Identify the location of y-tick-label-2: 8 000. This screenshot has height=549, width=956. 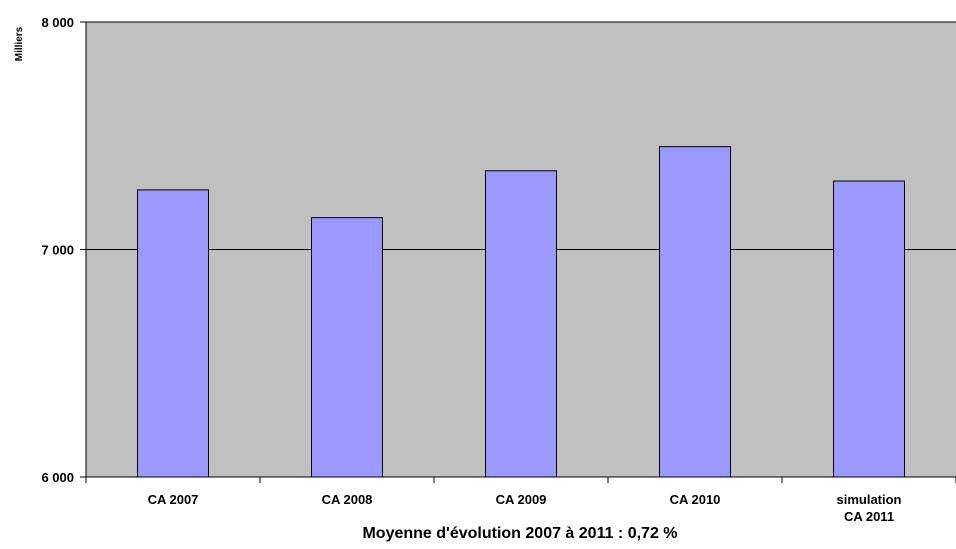
(57, 22).